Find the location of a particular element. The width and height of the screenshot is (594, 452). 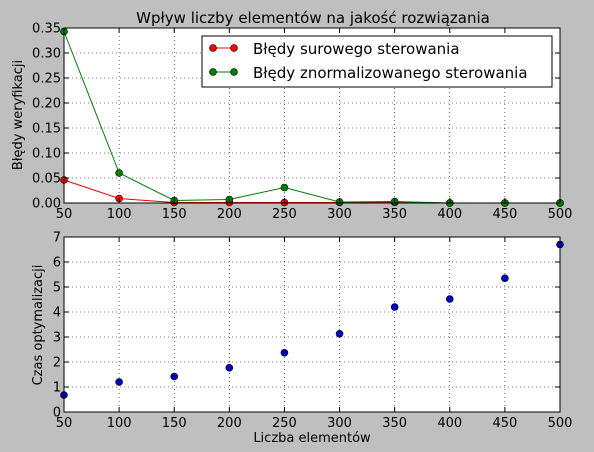

bottom-chart-xtick-label: 250 is located at coordinates (284, 423).